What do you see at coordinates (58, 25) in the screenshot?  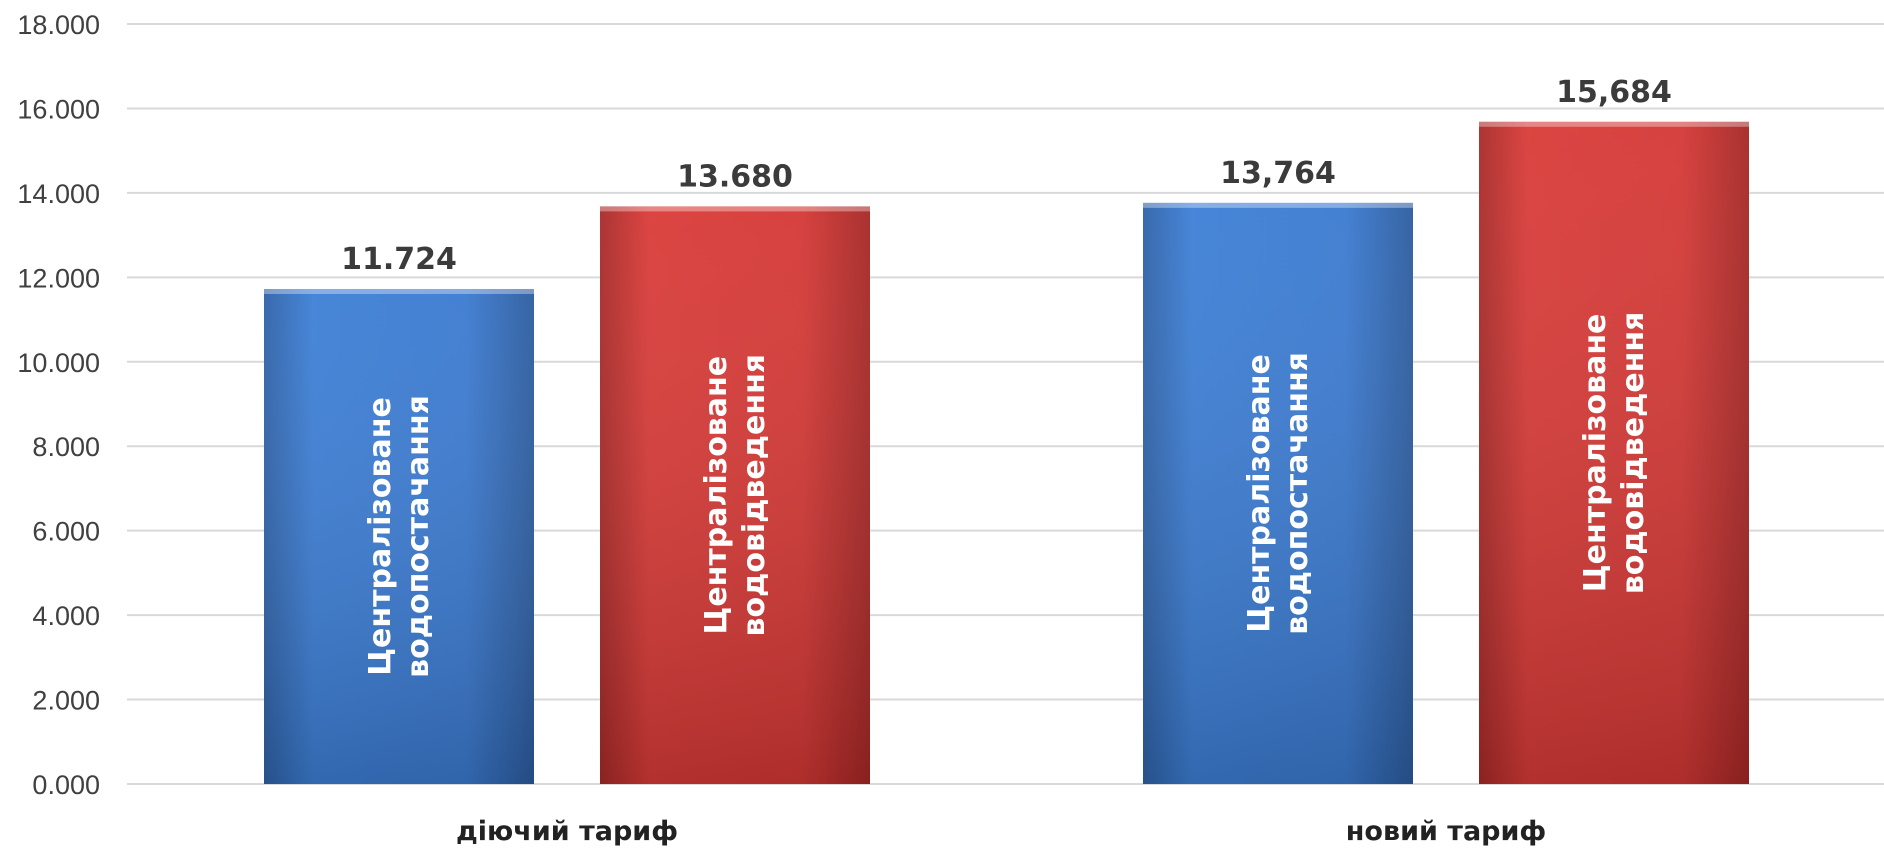 I see `y-tick-label: 18.000` at bounding box center [58, 25].